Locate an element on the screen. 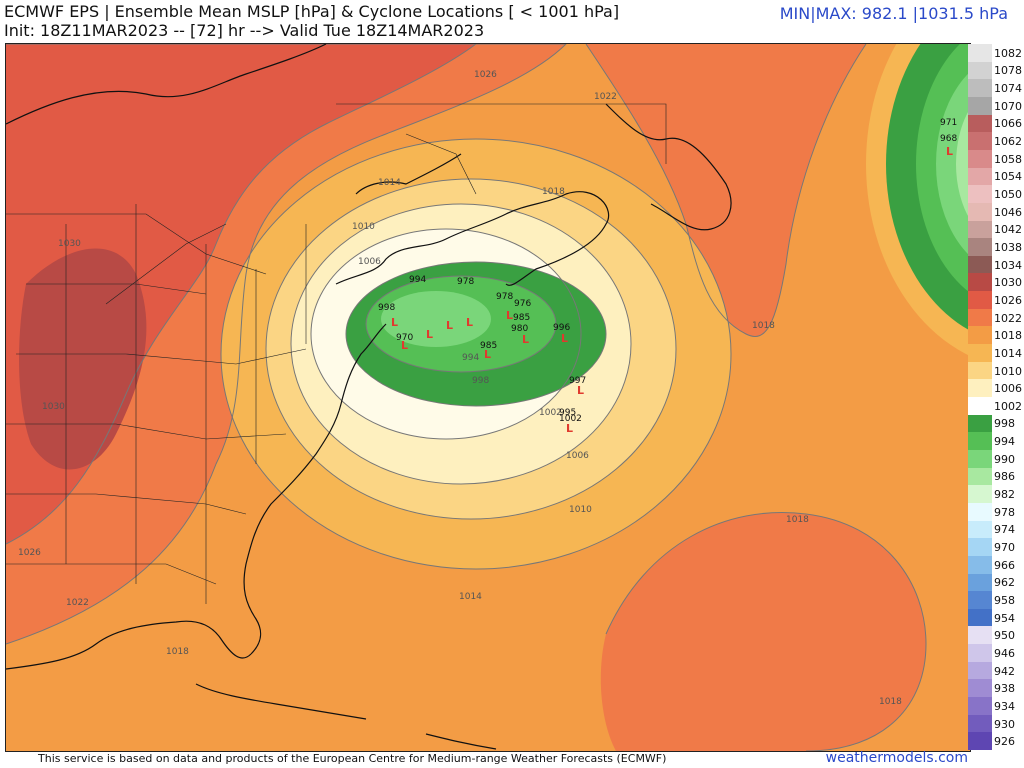  cyclone-pressure-label: 998 is located at coordinates (386, 308).